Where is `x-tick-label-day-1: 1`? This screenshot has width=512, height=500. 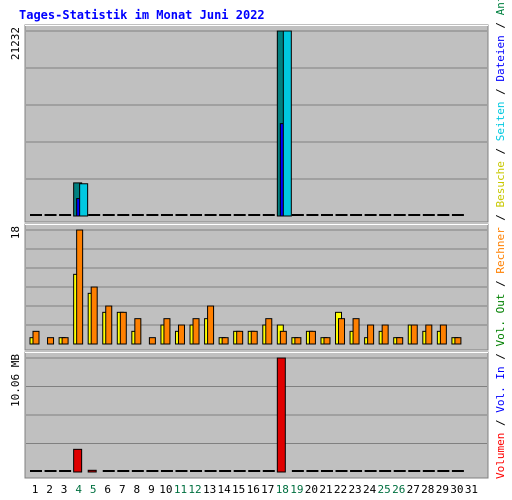
x-tick-label-day-1: 1 is located at coordinates (35, 489).